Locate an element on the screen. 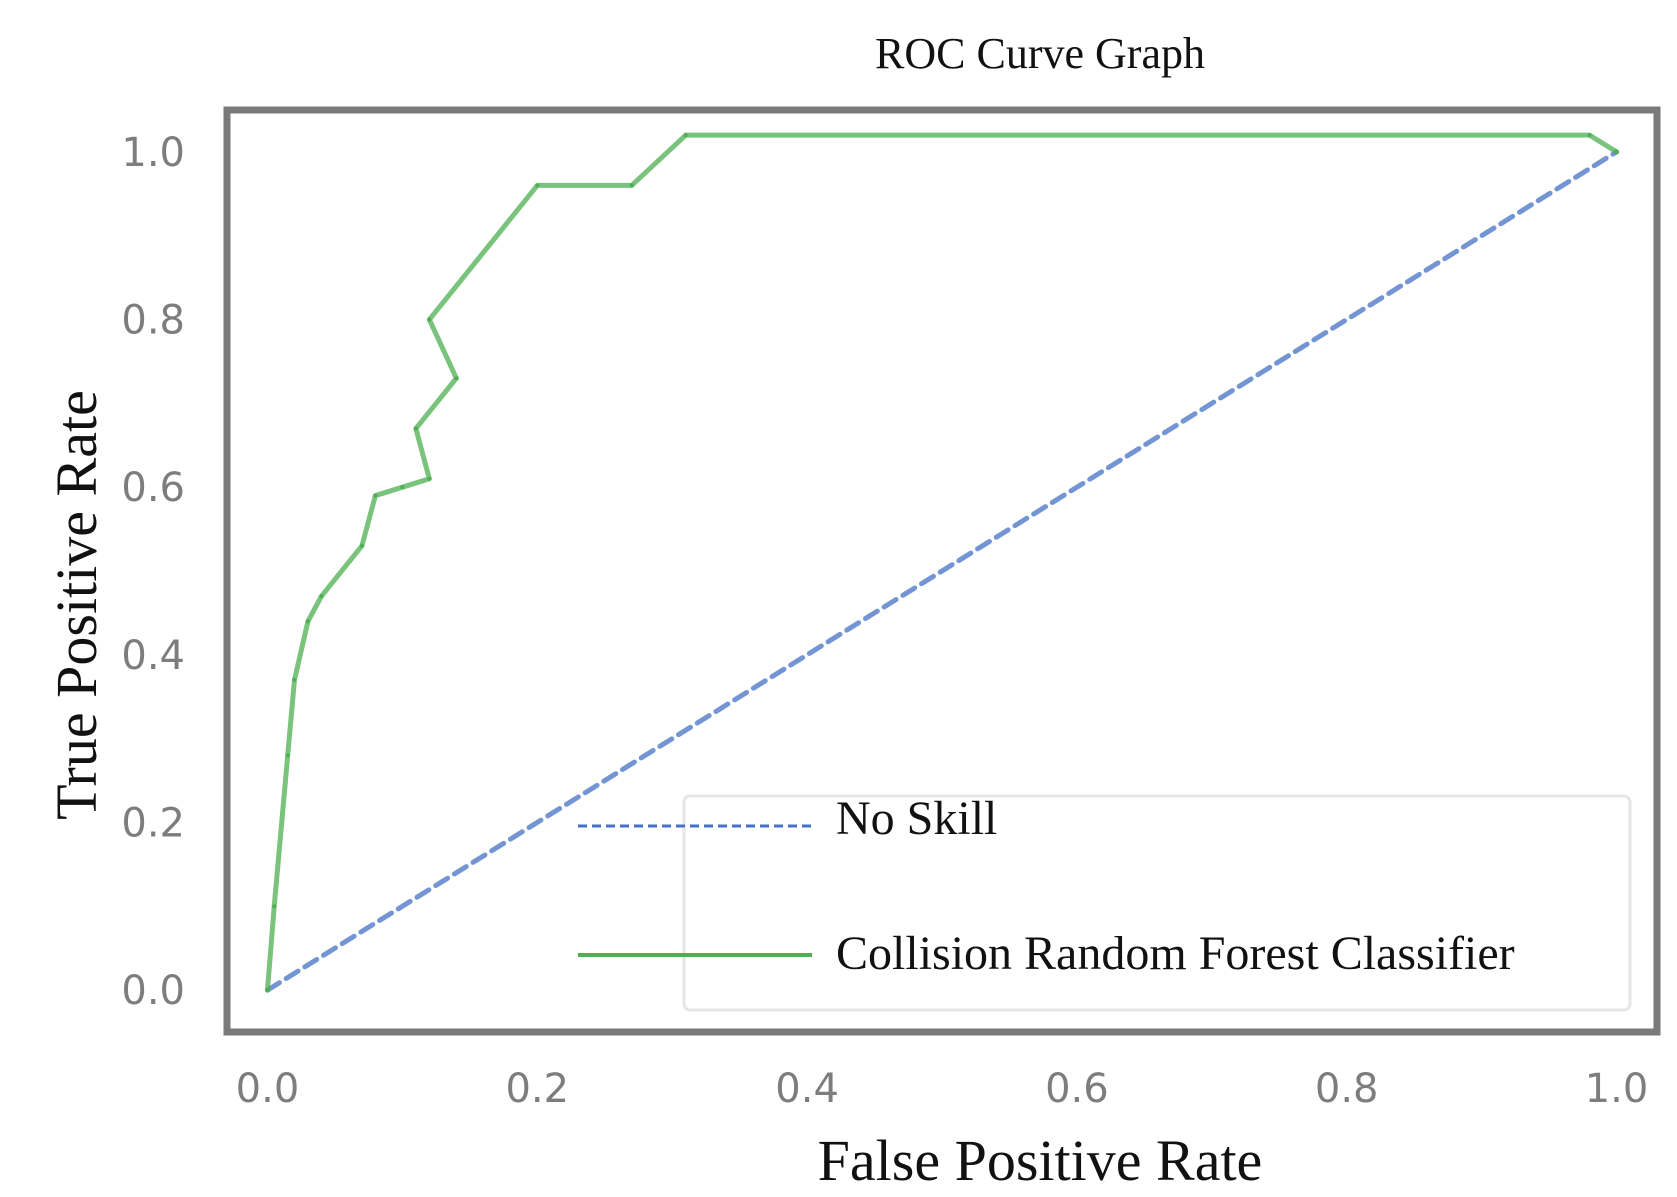 The width and height of the screenshot is (1677, 1197). x-tick-label: 1.0 is located at coordinates (1617, 1089).